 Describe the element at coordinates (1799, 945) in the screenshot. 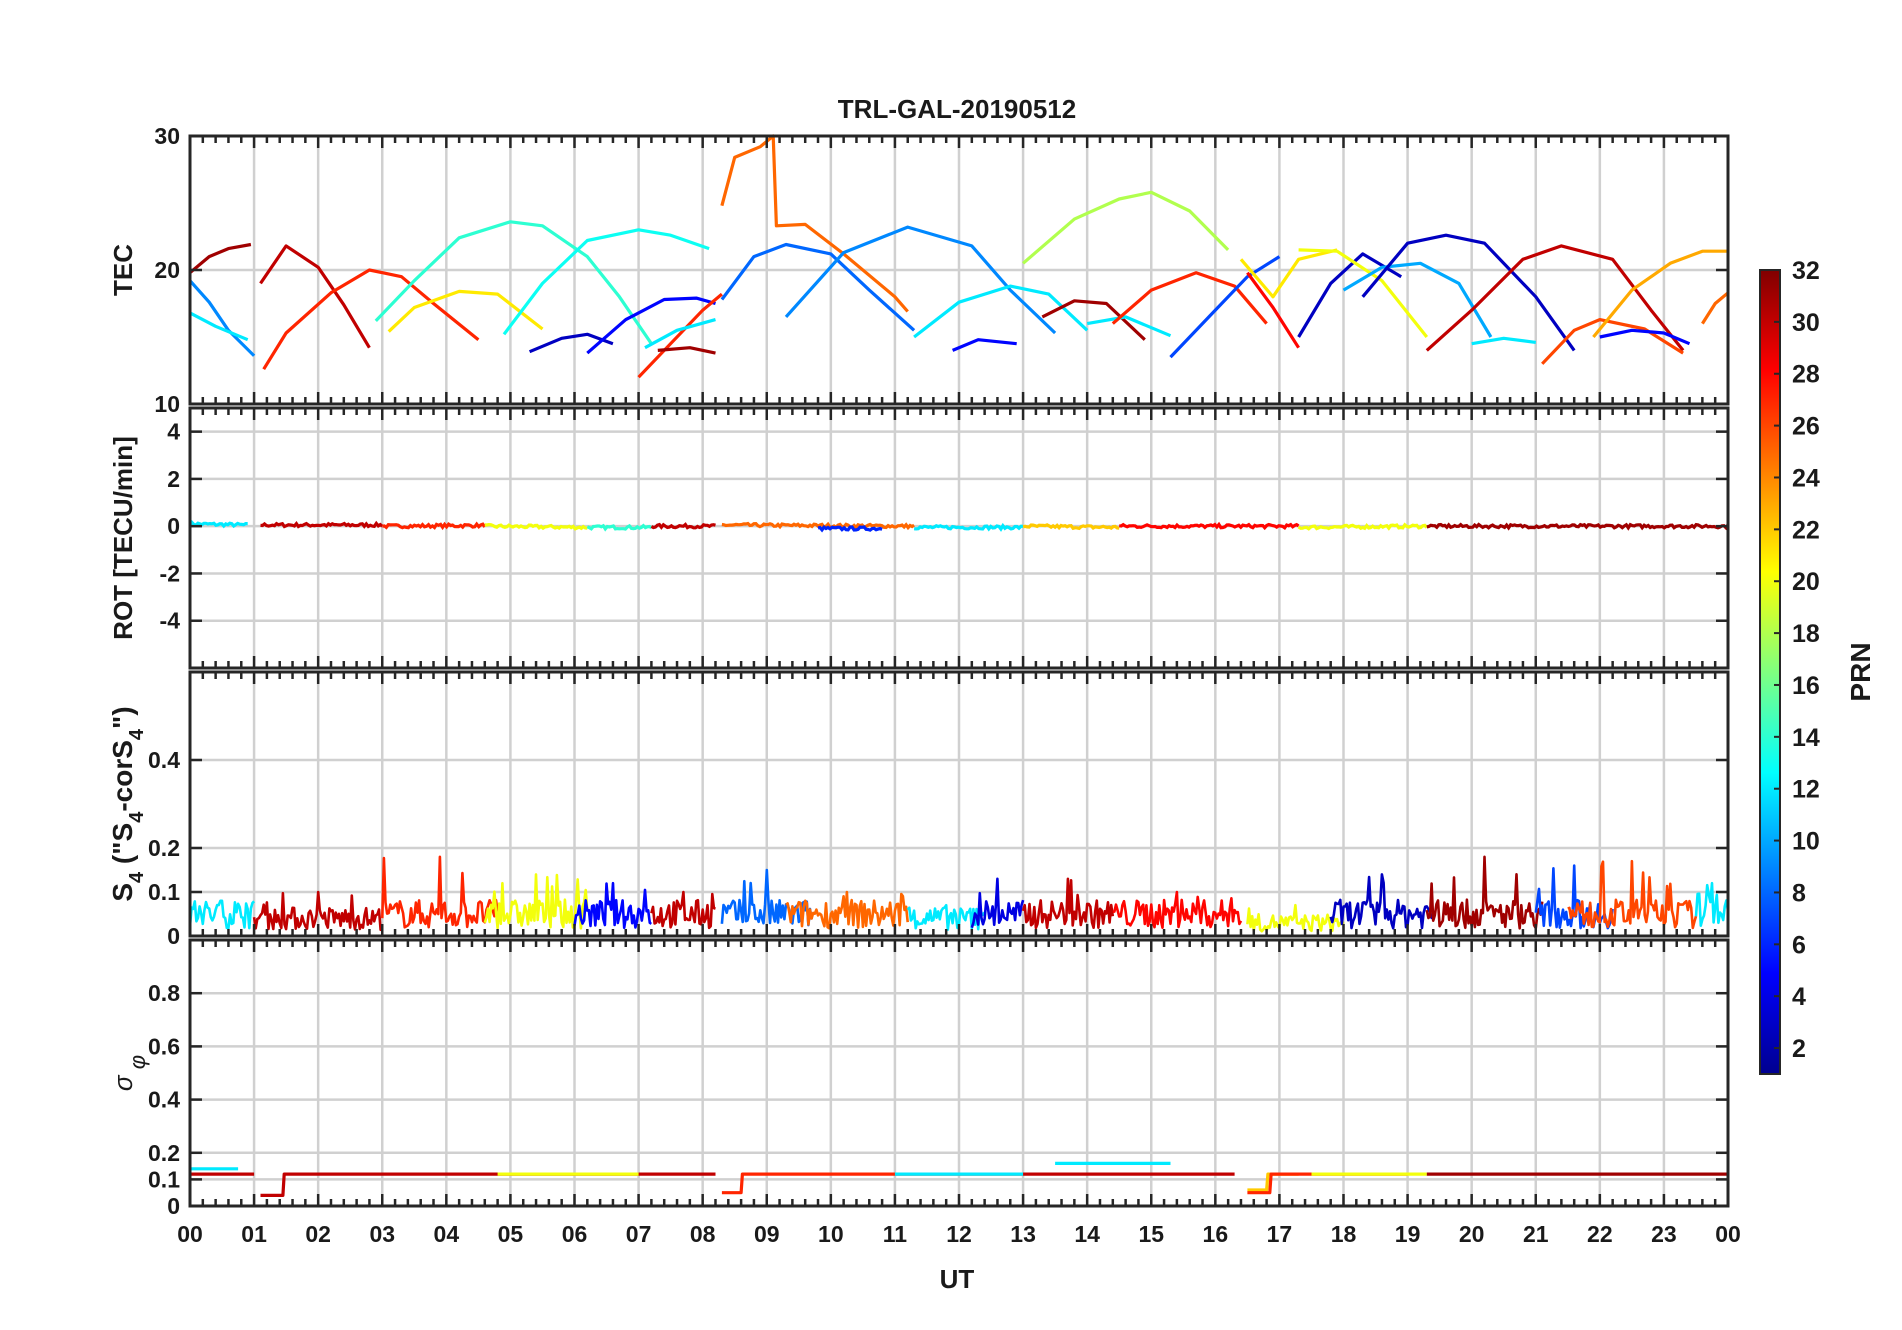

I see `colorbar-tick-label: 6` at that location.